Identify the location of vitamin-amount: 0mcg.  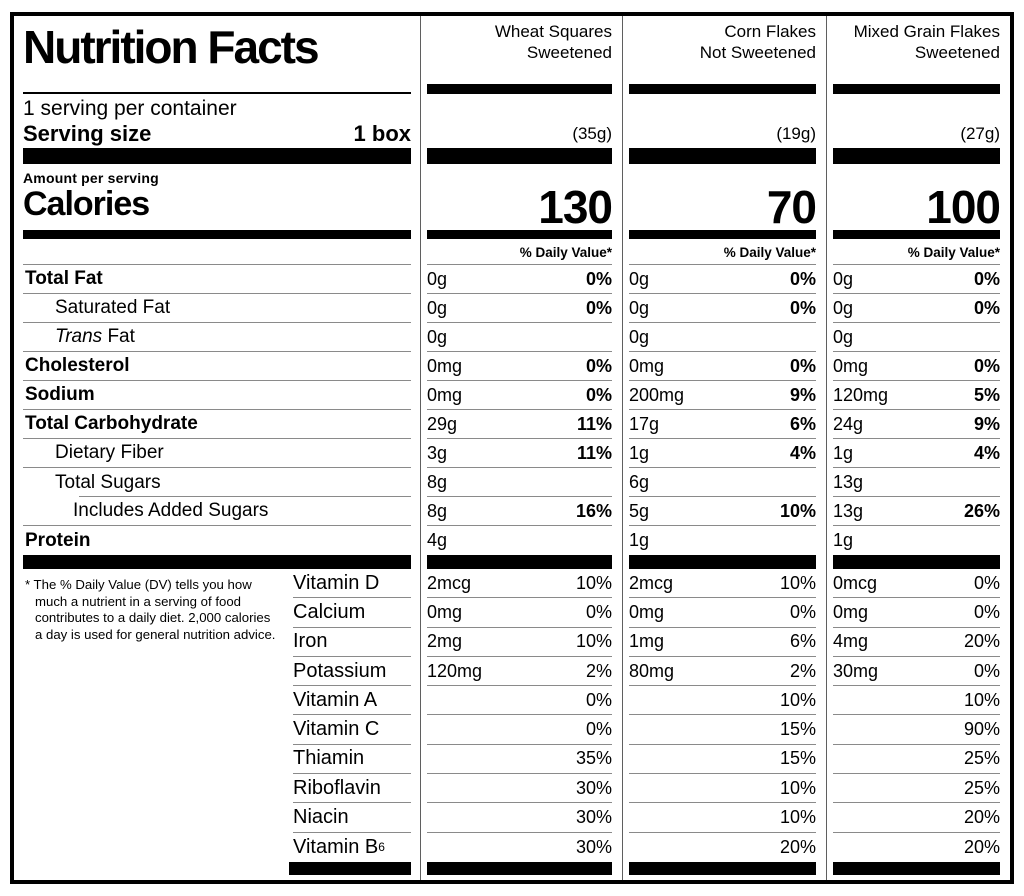
(855, 582).